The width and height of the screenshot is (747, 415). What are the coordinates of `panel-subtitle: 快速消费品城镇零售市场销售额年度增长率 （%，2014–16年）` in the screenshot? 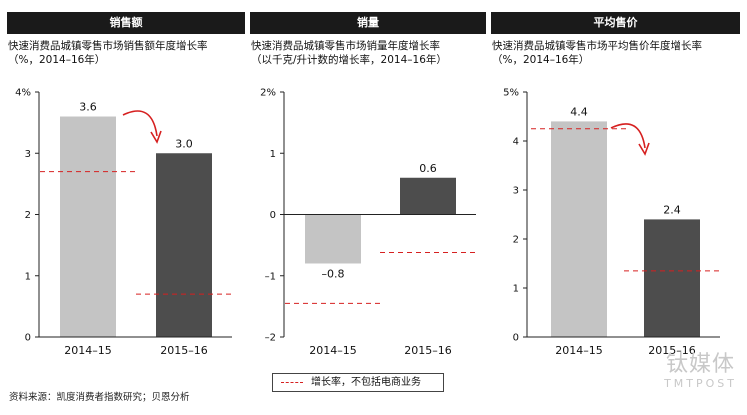 It's located at (108, 53).